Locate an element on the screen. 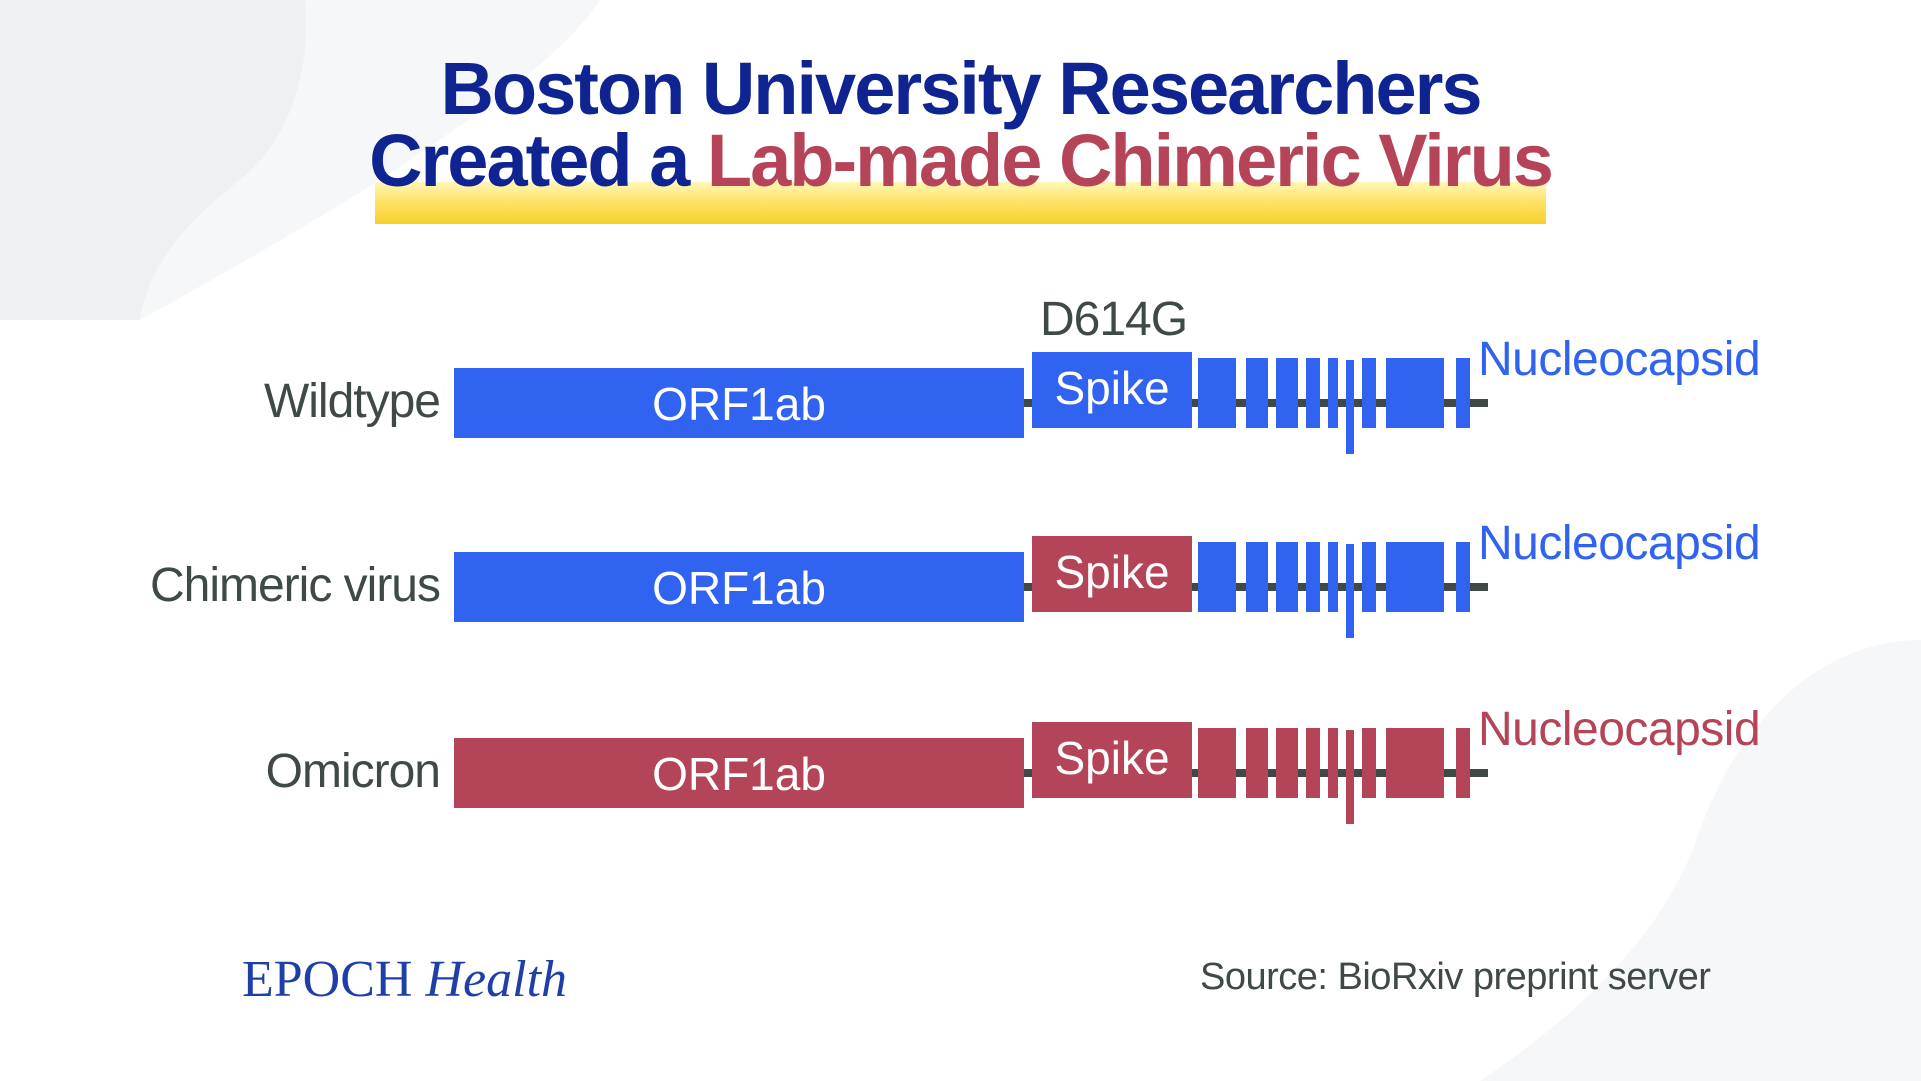 The height and width of the screenshot is (1081, 1921). bottom-right-blob is located at coordinates (1700, 860).